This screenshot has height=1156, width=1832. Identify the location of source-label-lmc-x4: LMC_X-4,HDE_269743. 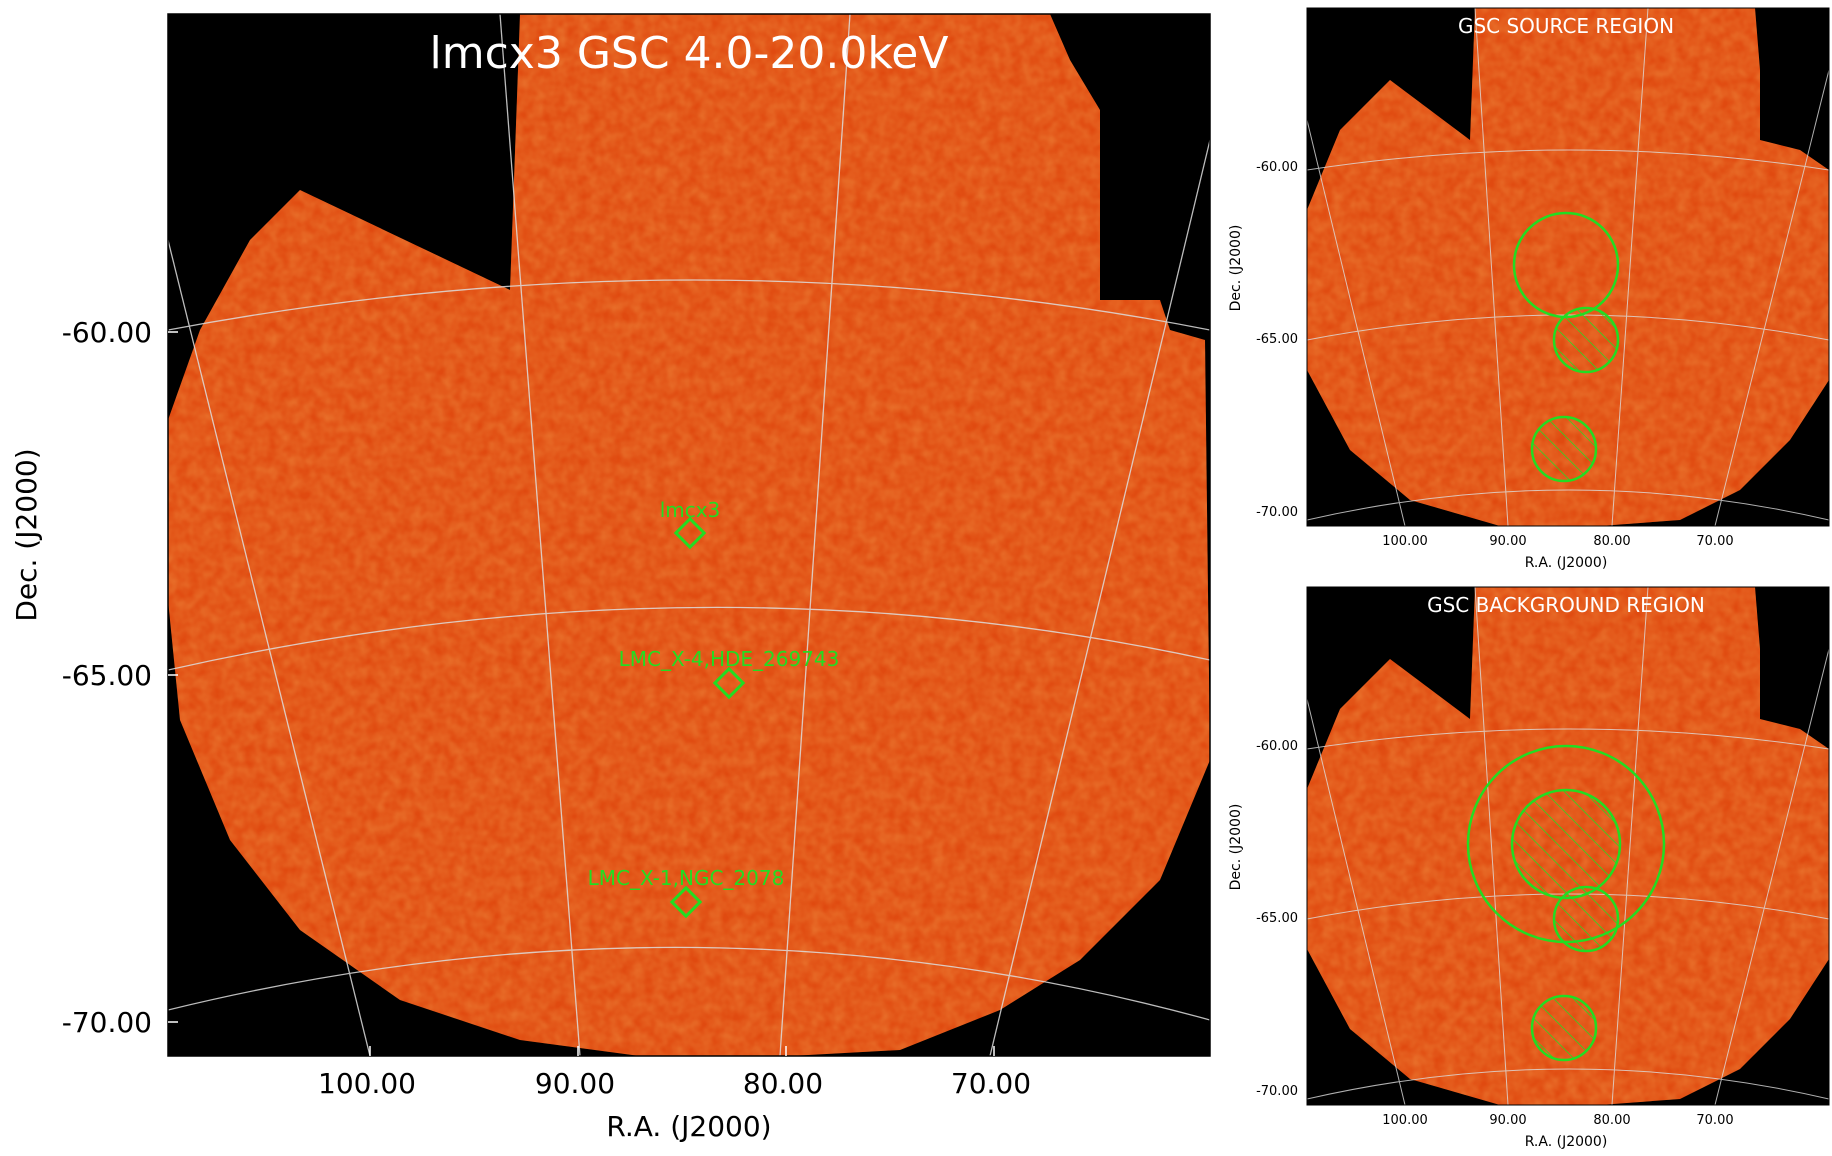
(729, 659).